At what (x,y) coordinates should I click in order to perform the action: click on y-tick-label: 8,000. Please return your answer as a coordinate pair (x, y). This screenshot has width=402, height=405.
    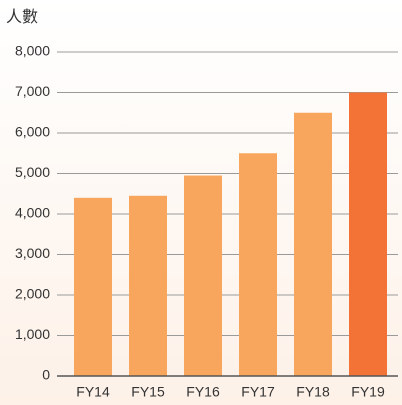
    Looking at the image, I should click on (32, 51).